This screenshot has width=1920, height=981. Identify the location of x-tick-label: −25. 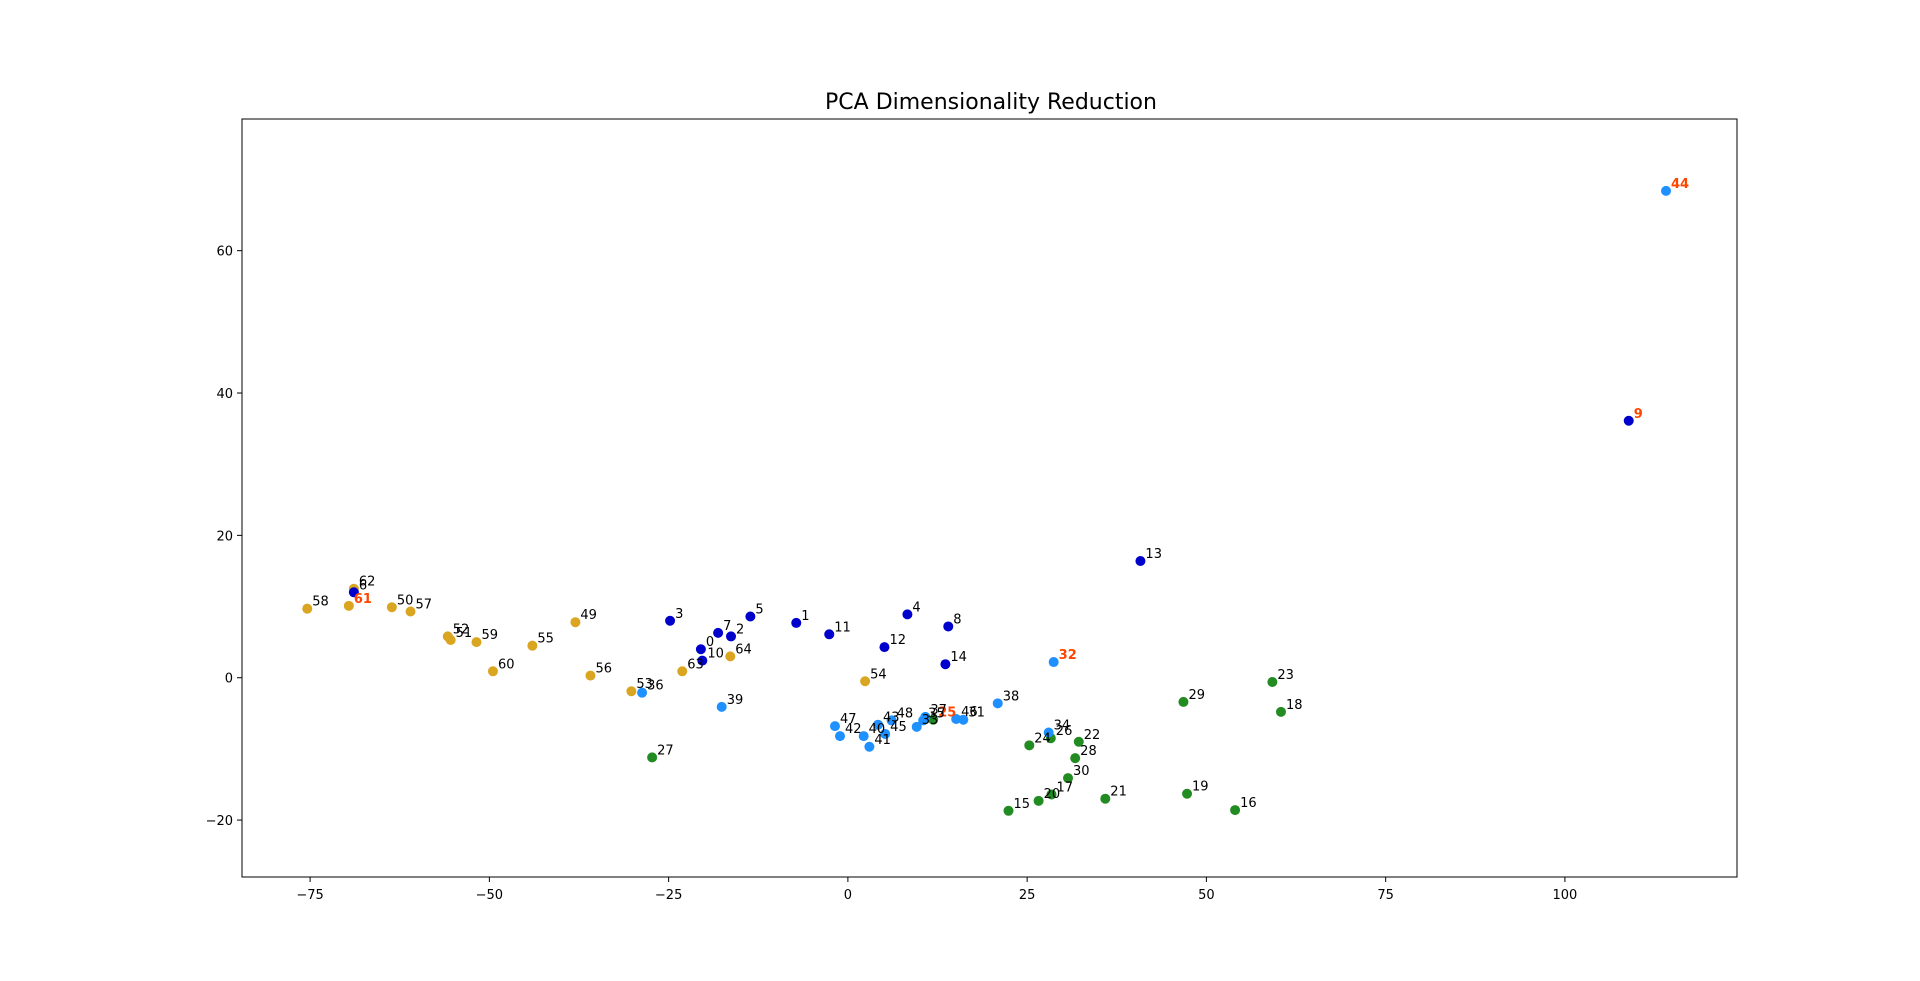
(668, 895).